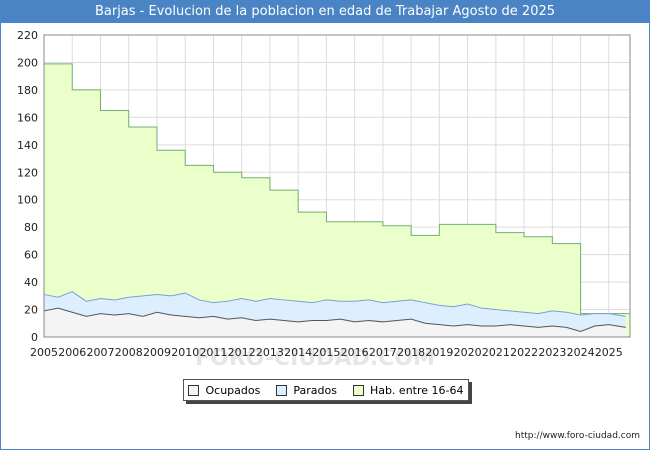 The height and width of the screenshot is (450, 650). What do you see at coordinates (411, 352) in the screenshot?
I see `x-tick-label: 2018` at bounding box center [411, 352].